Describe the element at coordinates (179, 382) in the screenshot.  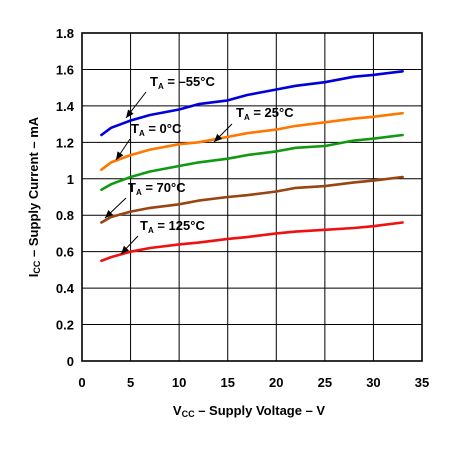
I see `x-tick-label: 10` at that location.